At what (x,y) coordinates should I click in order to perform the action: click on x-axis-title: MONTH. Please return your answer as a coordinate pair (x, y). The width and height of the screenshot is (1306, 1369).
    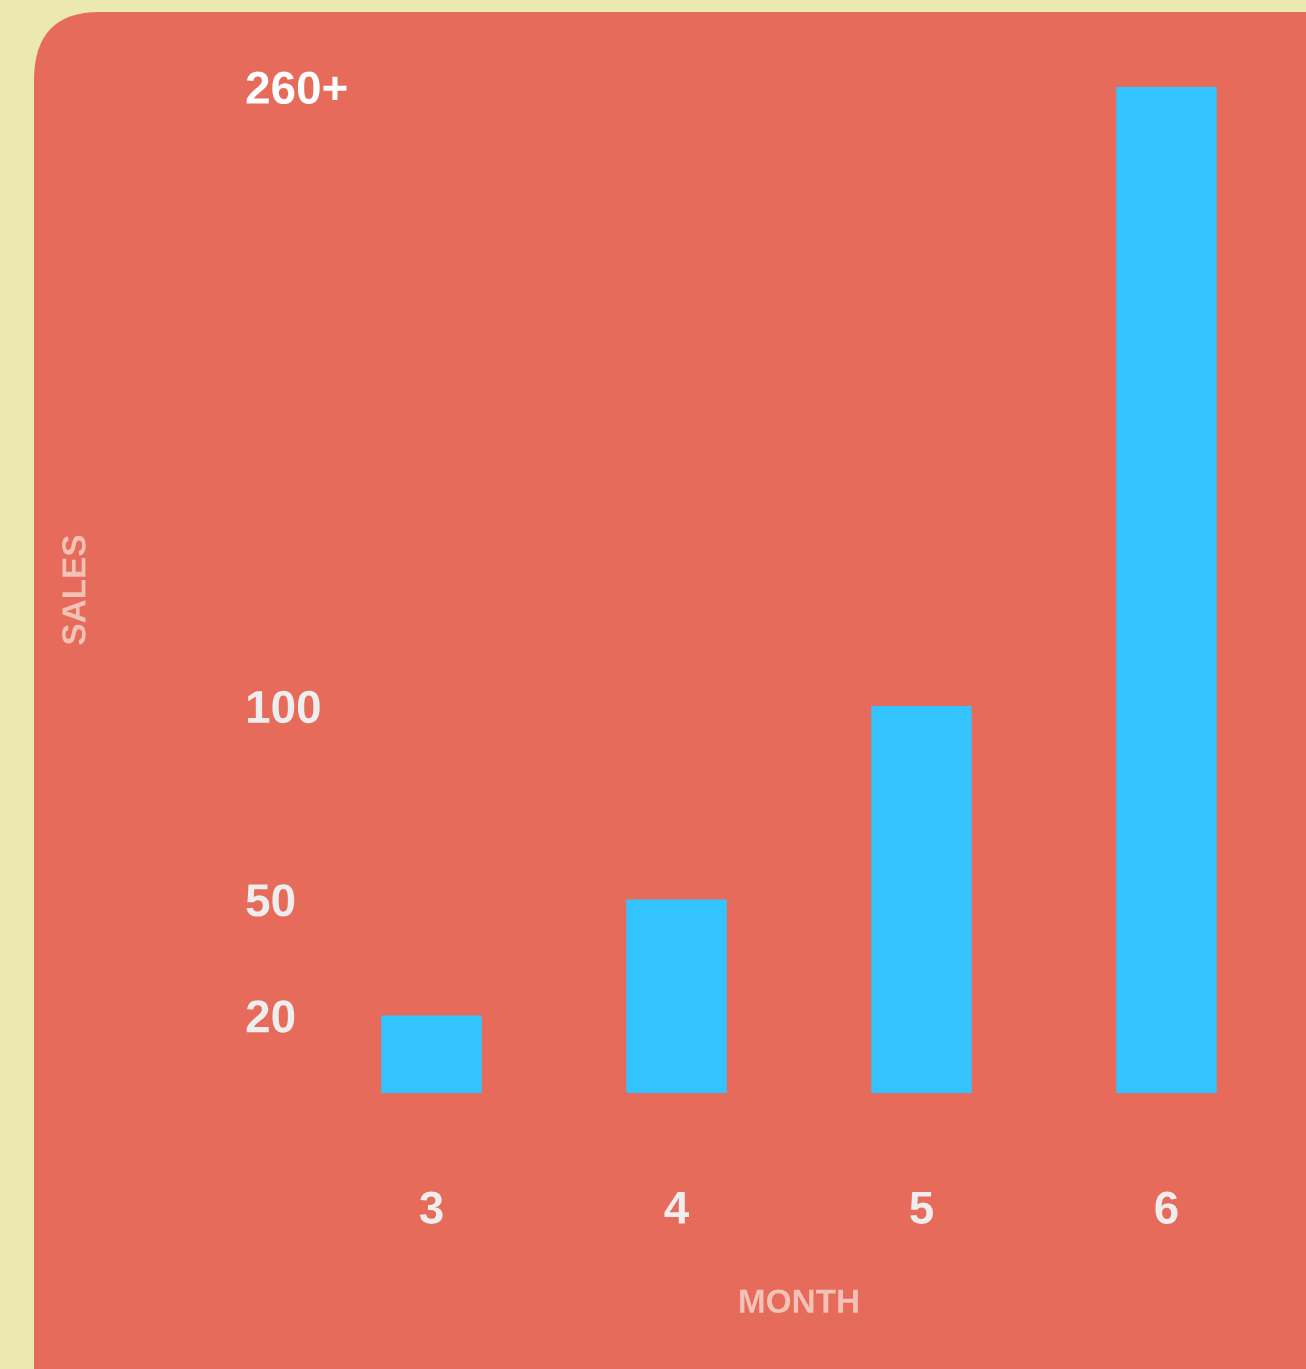
    Looking at the image, I should click on (799, 1301).